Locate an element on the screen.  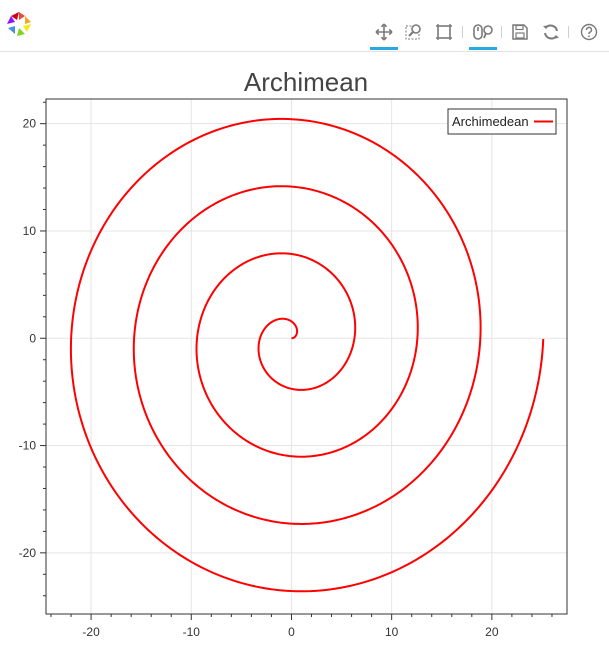
select-box-icon is located at coordinates (444, 32).